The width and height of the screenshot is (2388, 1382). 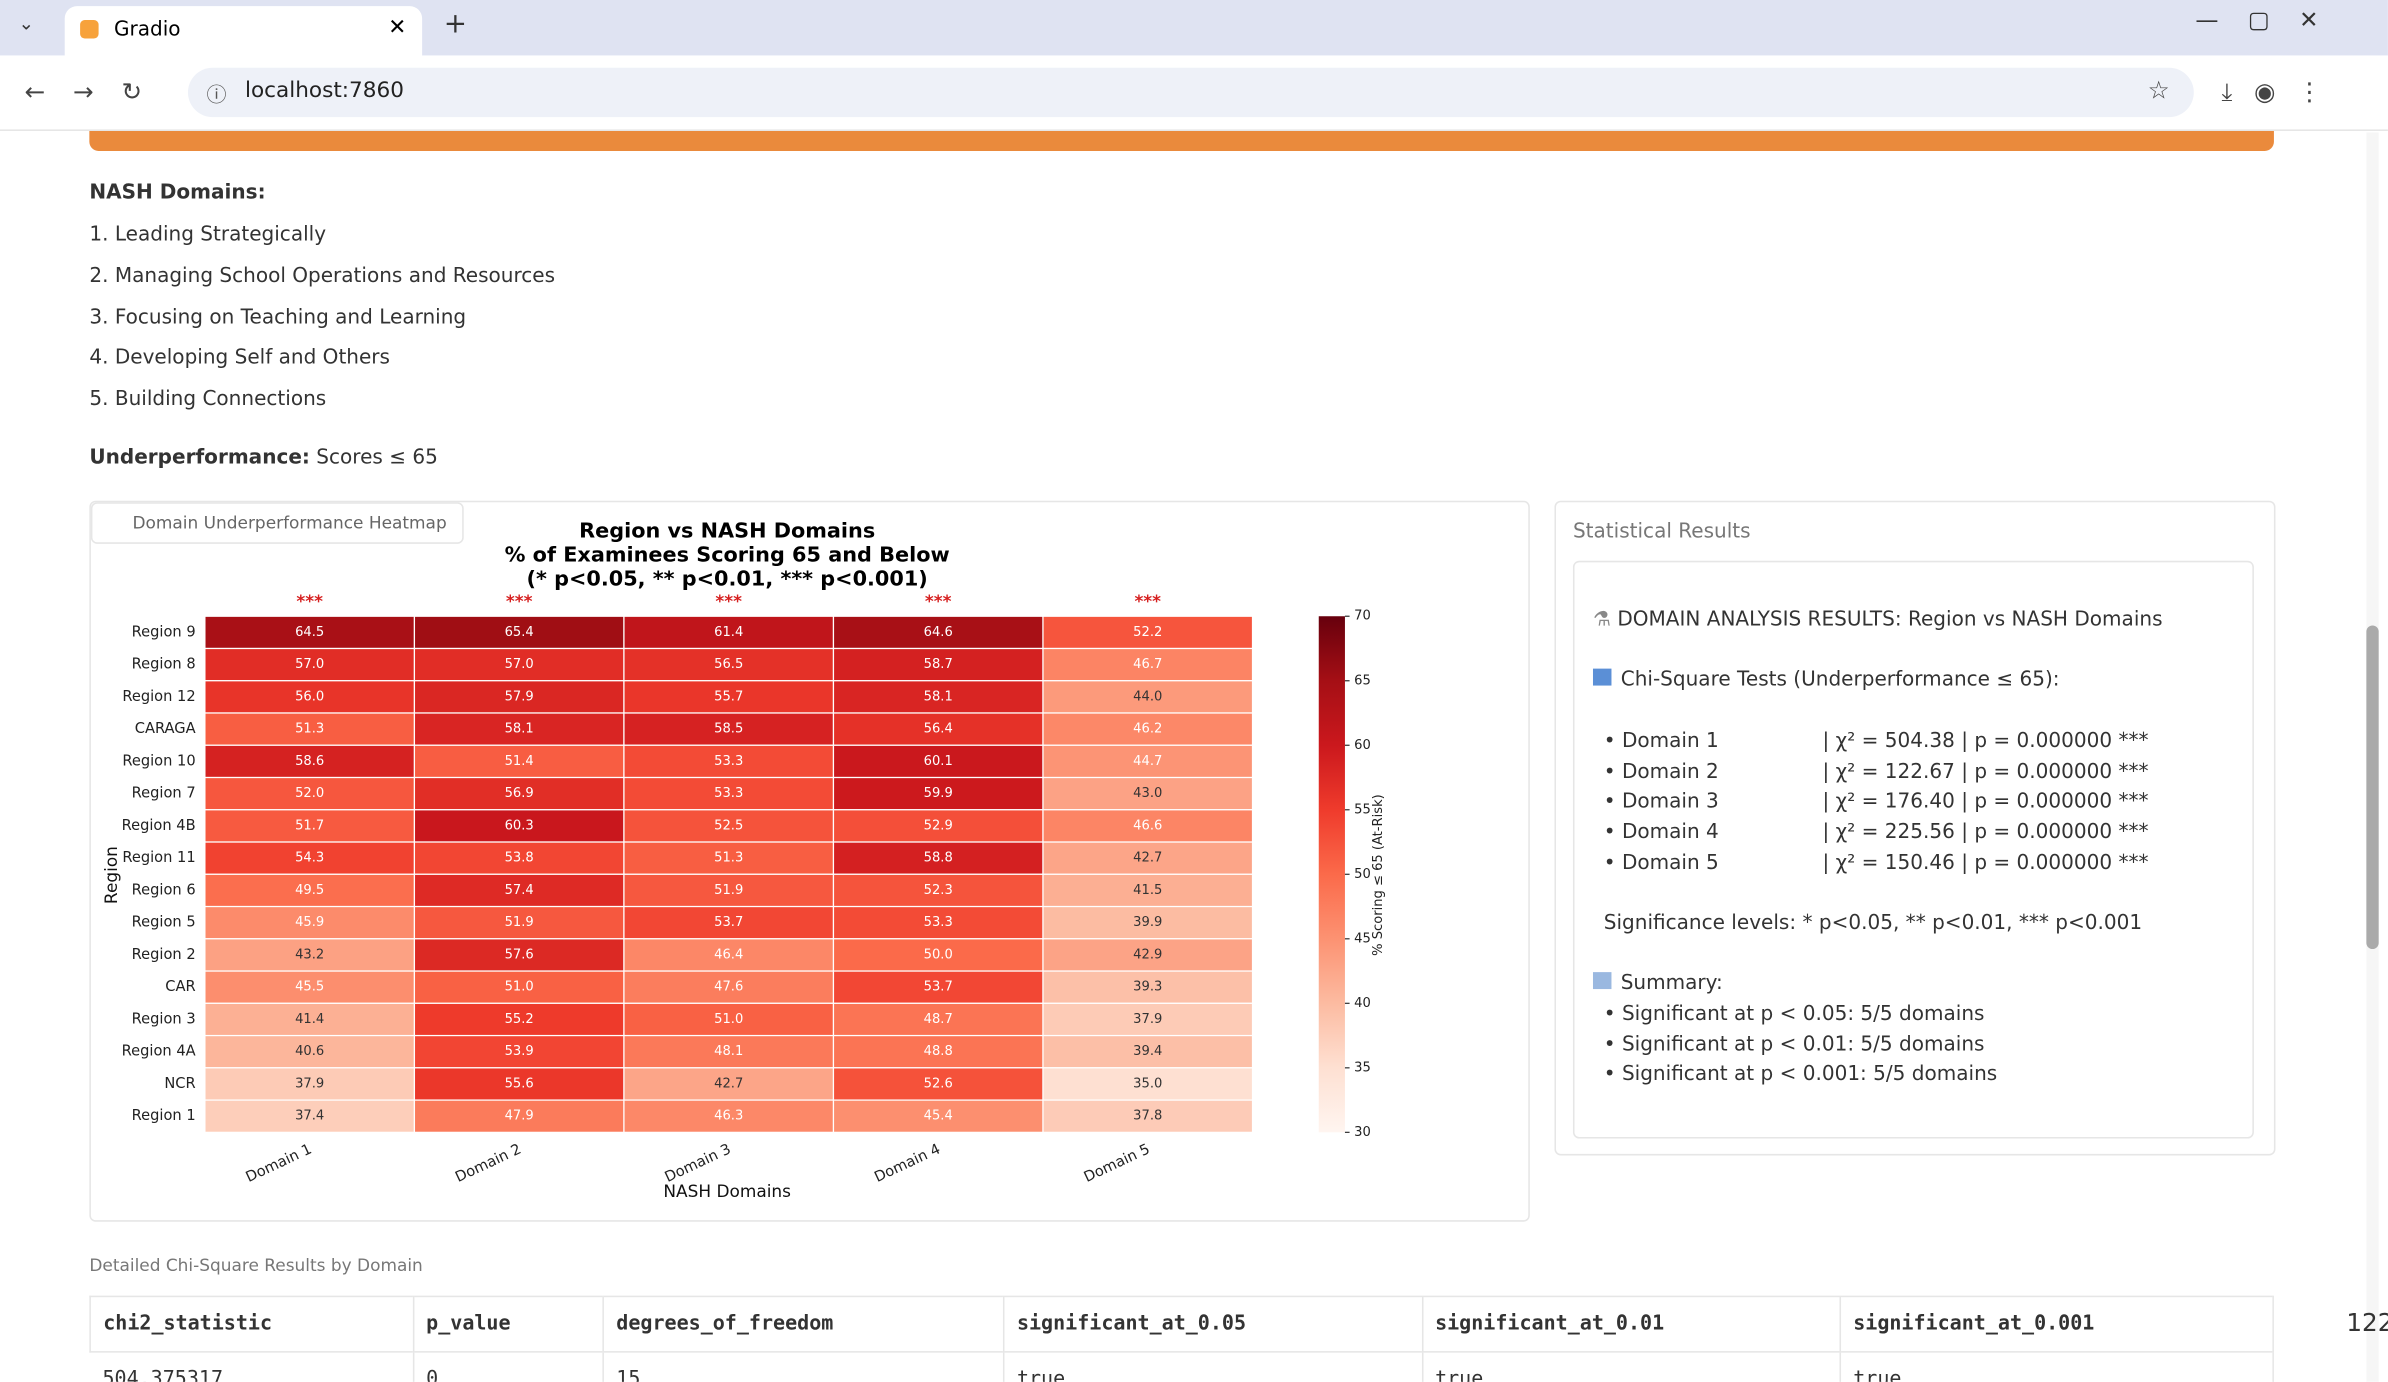 What do you see at coordinates (1378, 875) in the screenshot?
I see `colorbar-label: % Scoring ≤ 65 (At-Risk)` at bounding box center [1378, 875].